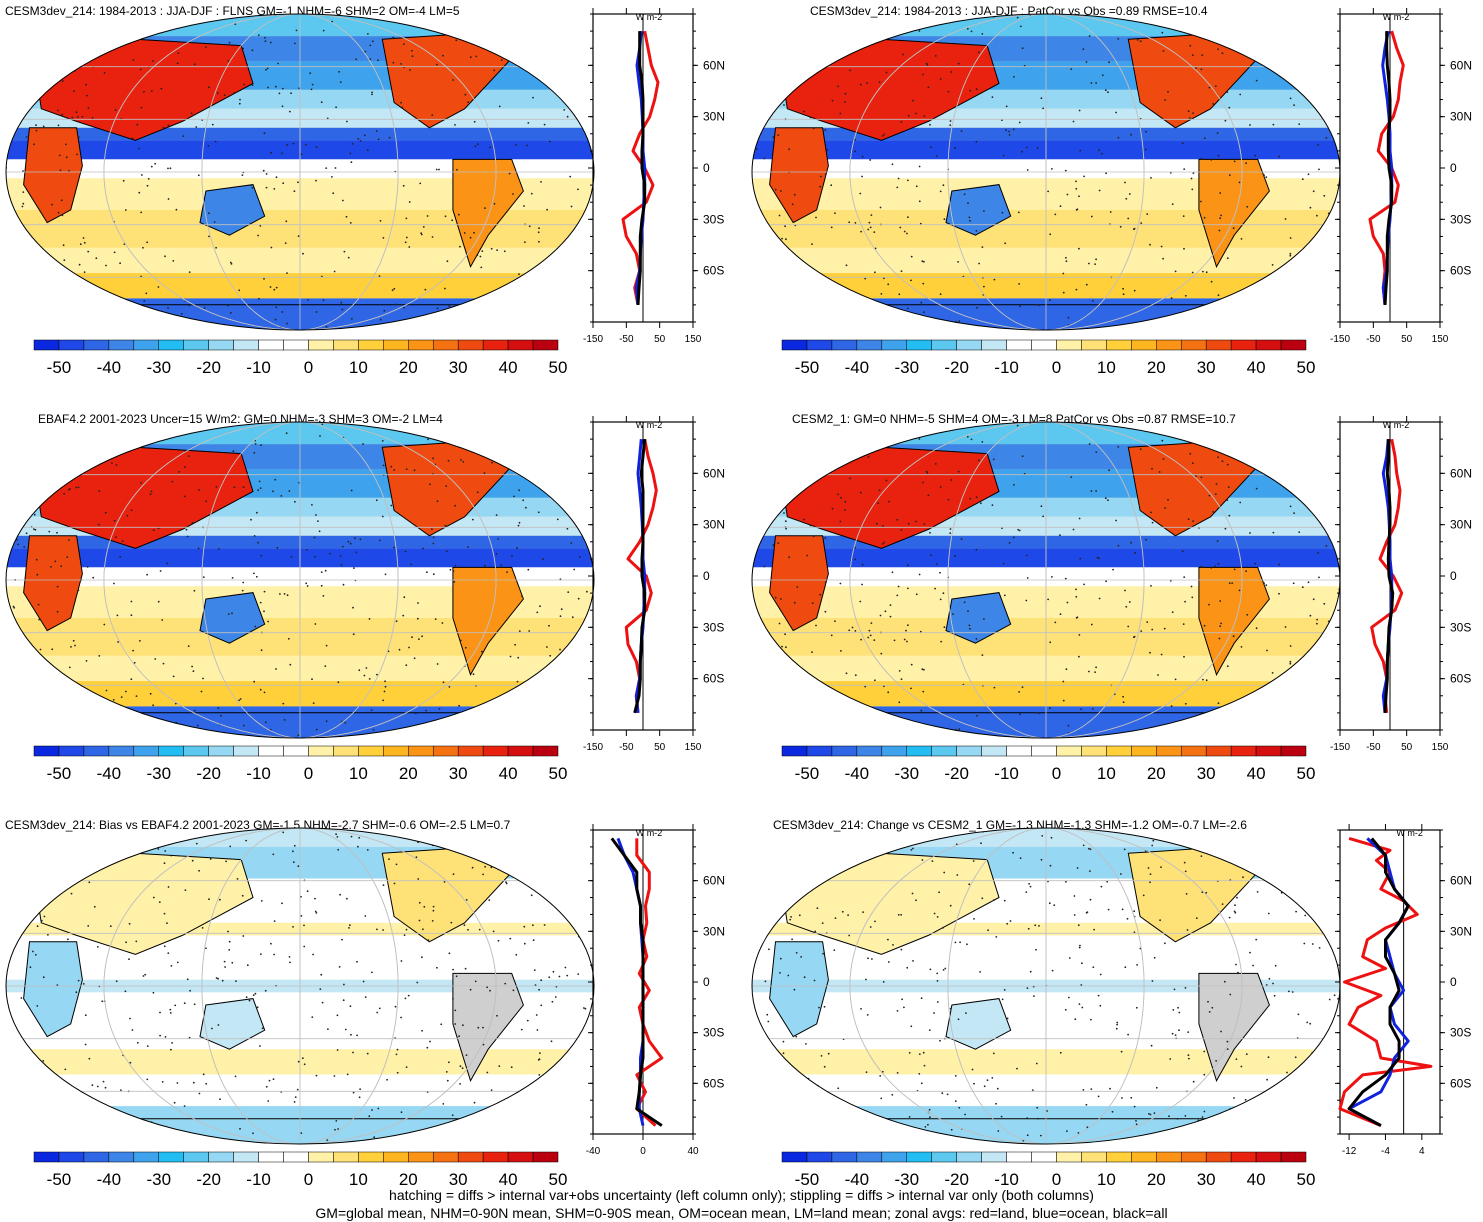 Image resolution: width=1483 pixels, height=1222 pixels. What do you see at coordinates (1385, 1151) in the screenshot?
I see `zonal-xlabel: -4` at bounding box center [1385, 1151].